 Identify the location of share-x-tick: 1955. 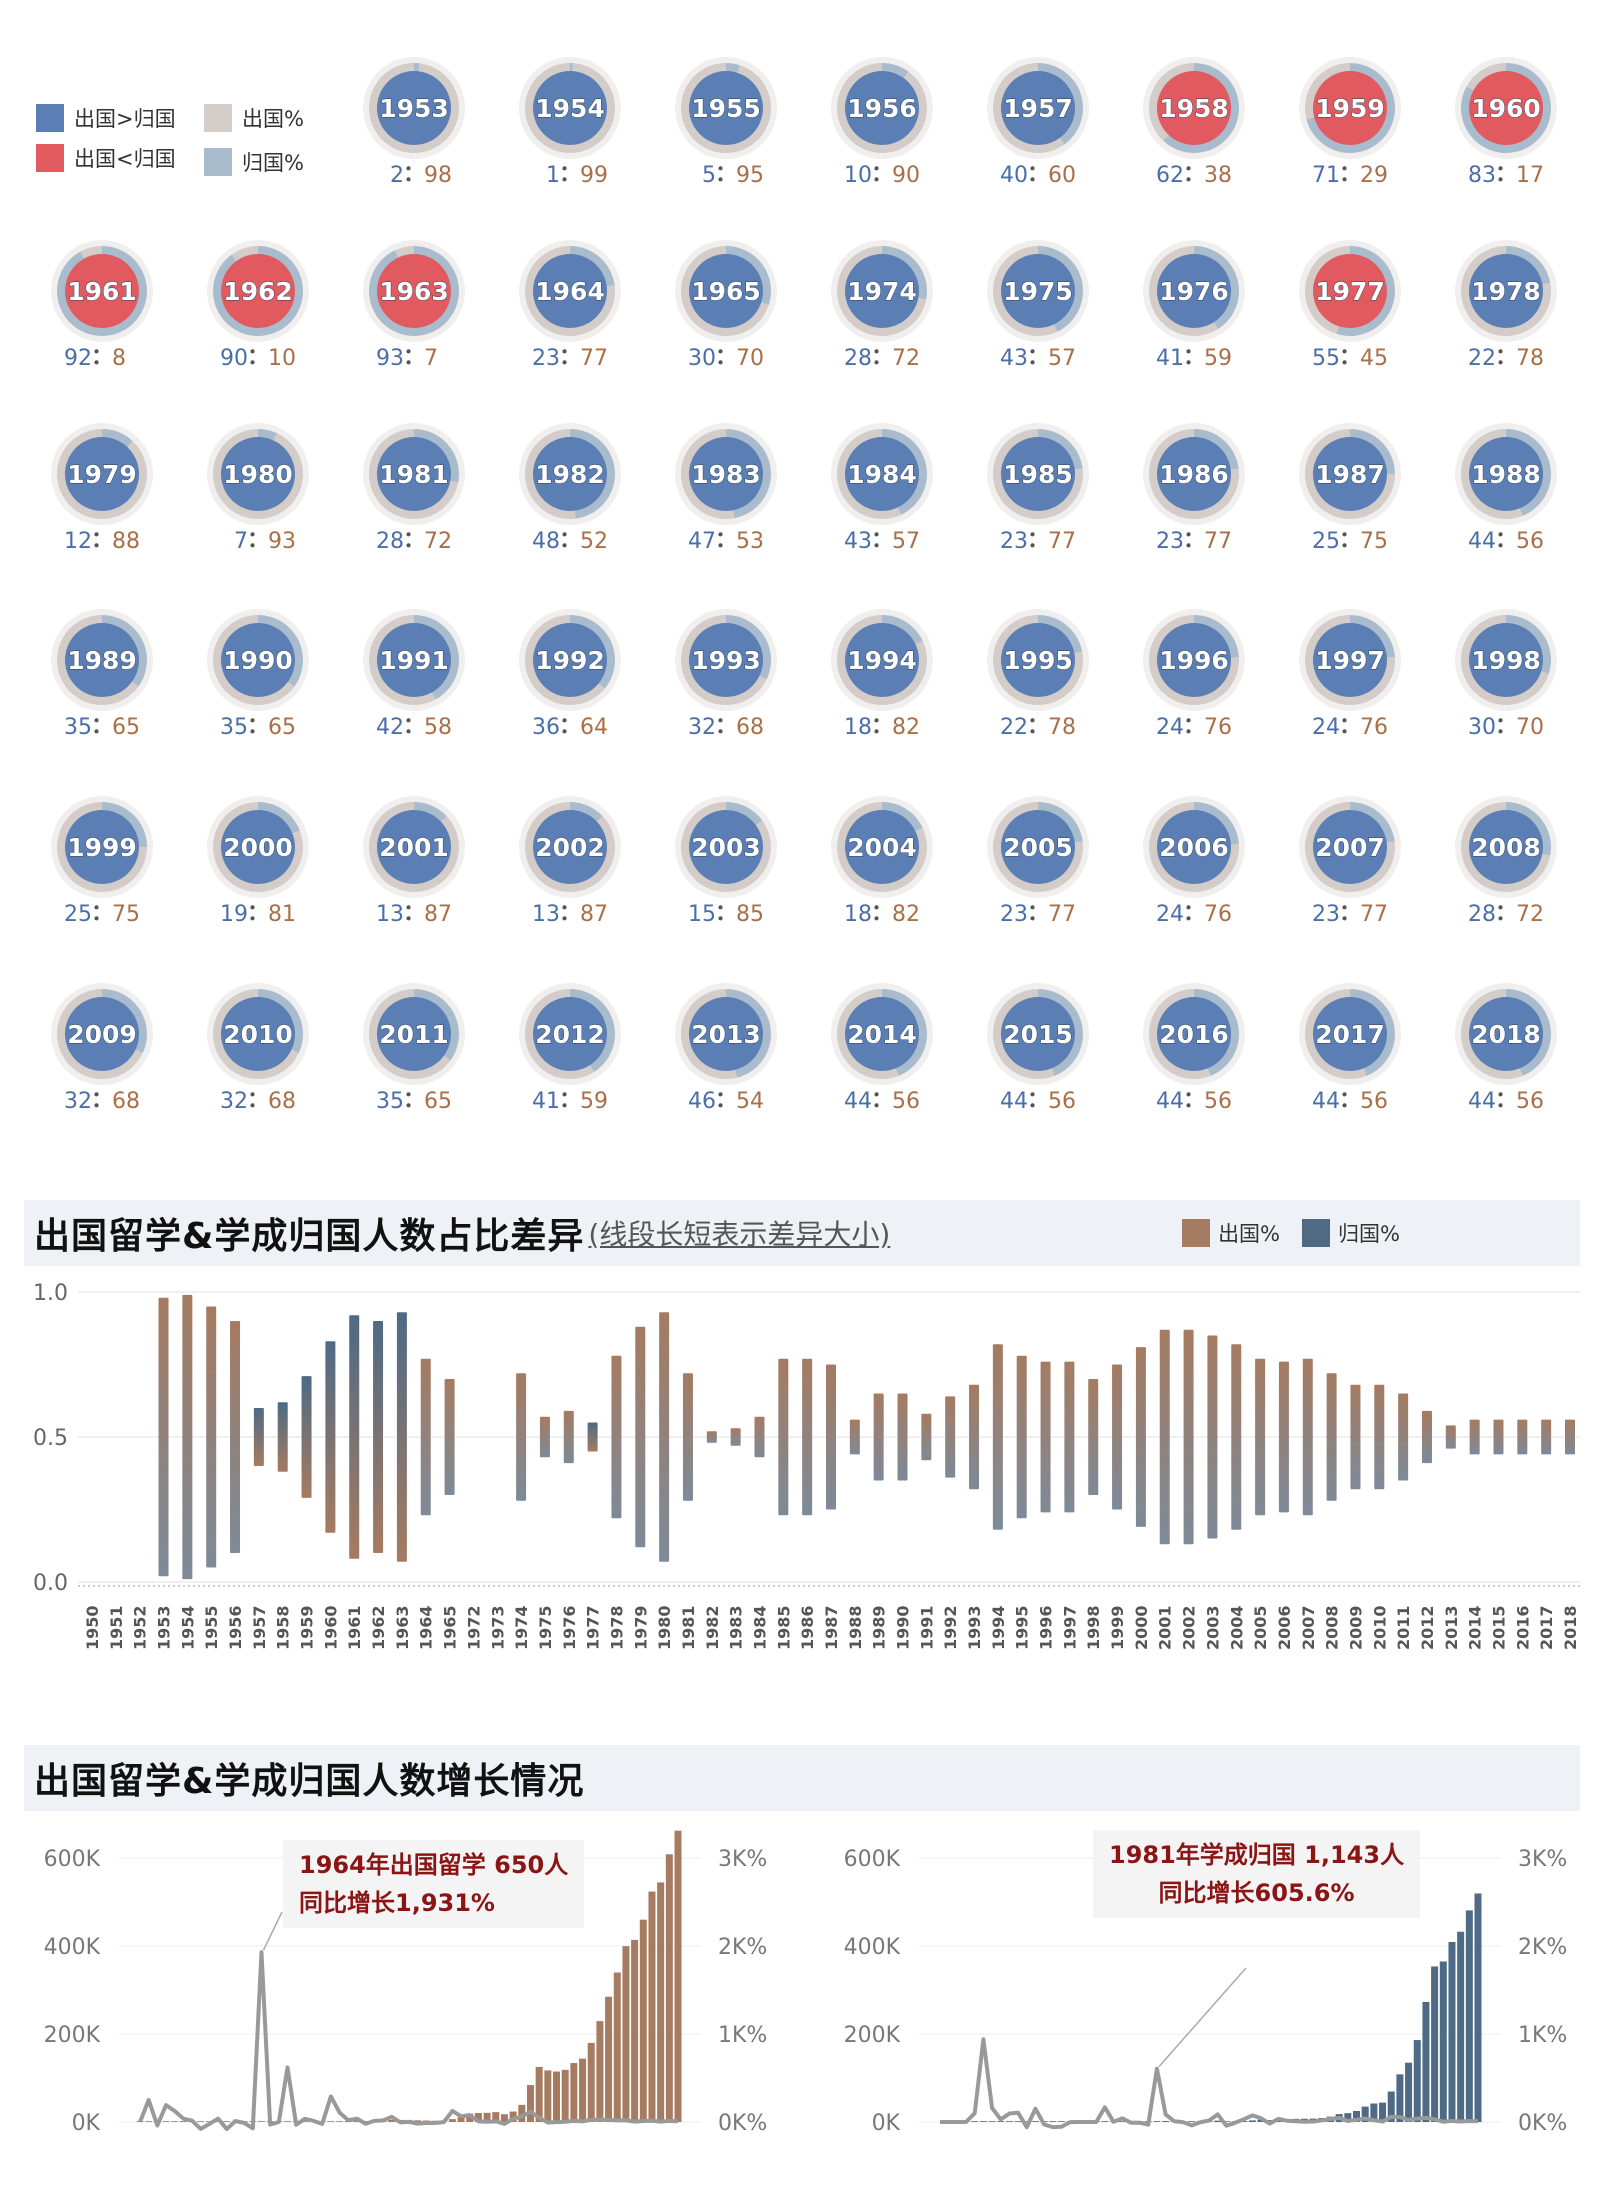
(211, 1627).